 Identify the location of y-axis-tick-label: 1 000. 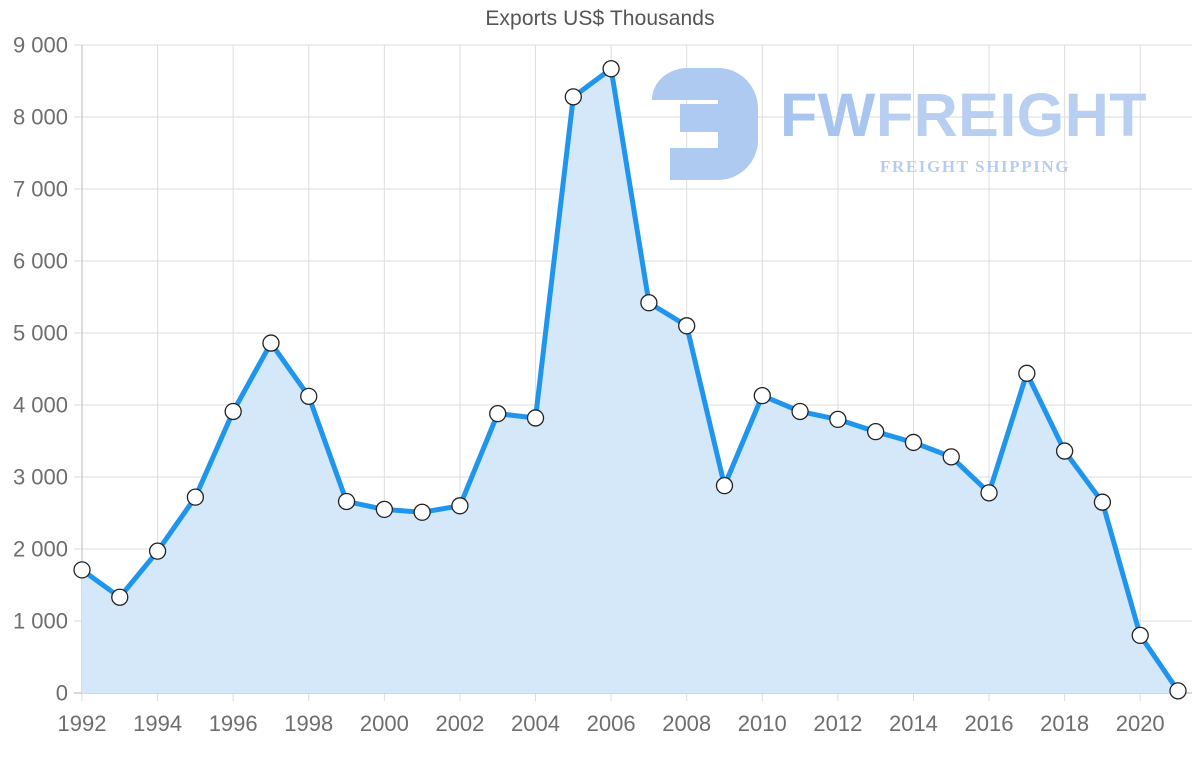
(40, 621).